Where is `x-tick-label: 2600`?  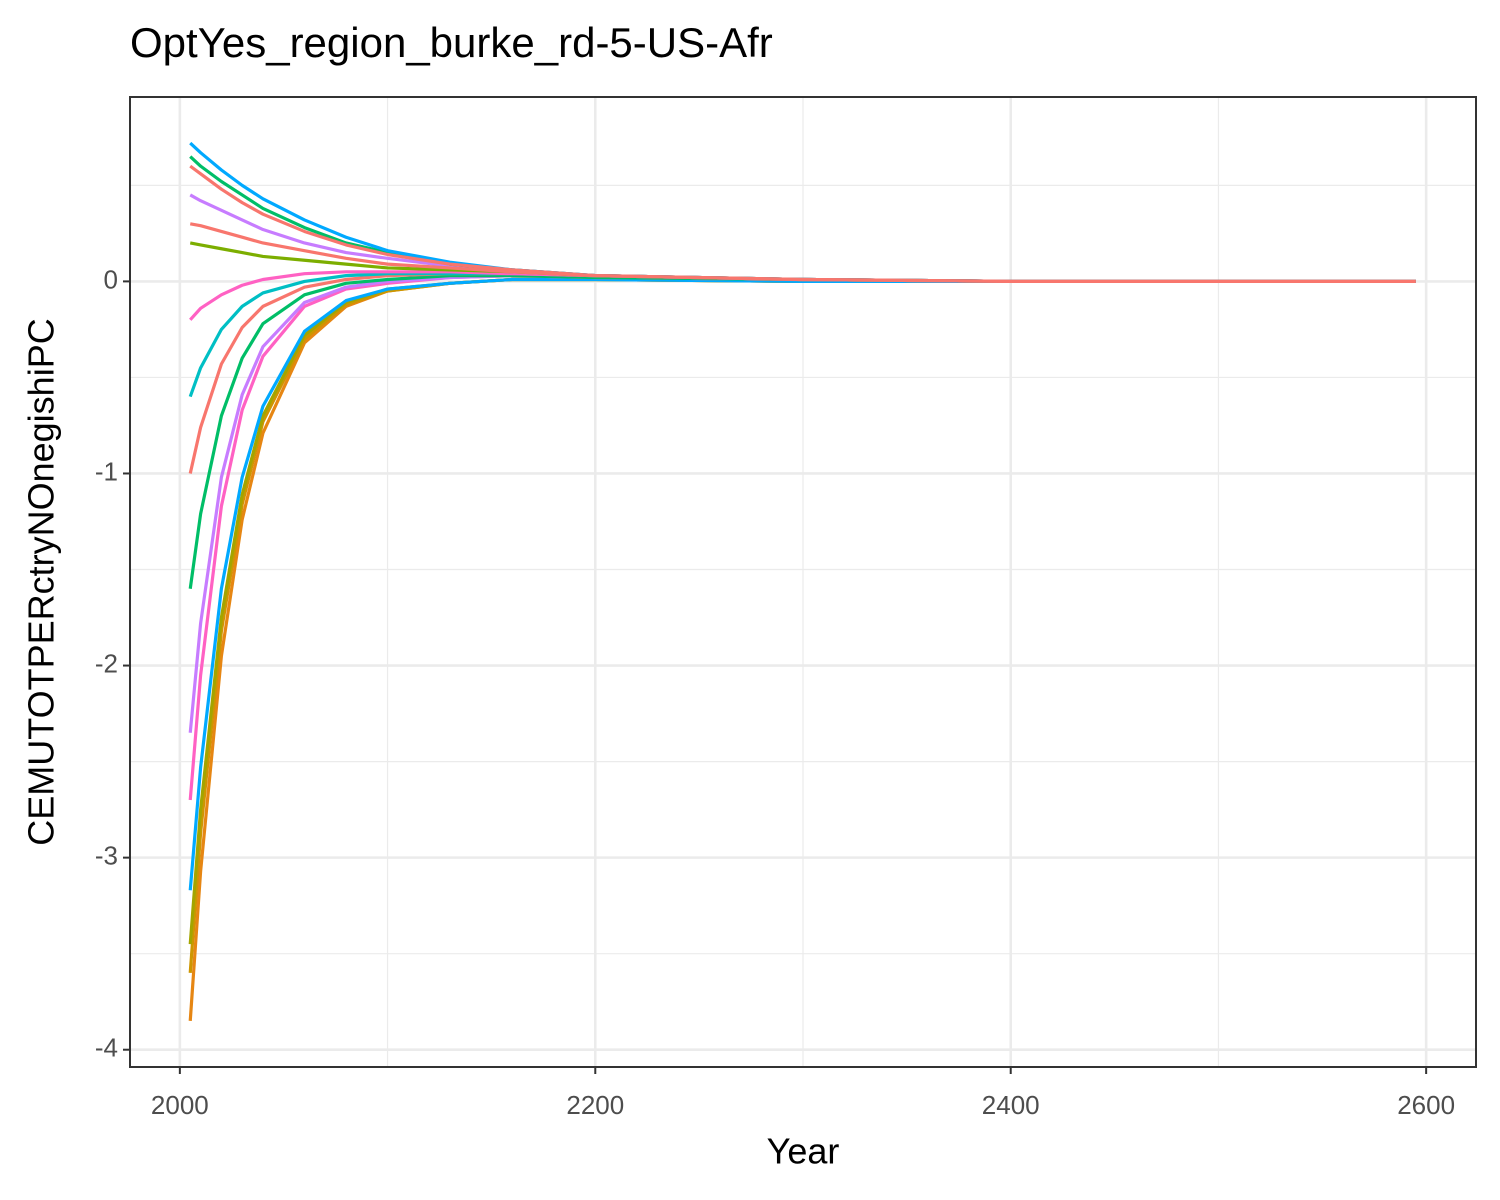
x-tick-label: 2600 is located at coordinates (1426, 1105).